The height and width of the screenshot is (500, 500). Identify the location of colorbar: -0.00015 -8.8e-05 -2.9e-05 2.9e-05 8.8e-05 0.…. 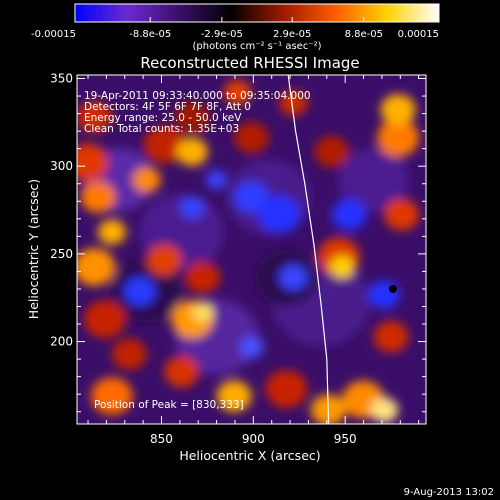
(235, 27).